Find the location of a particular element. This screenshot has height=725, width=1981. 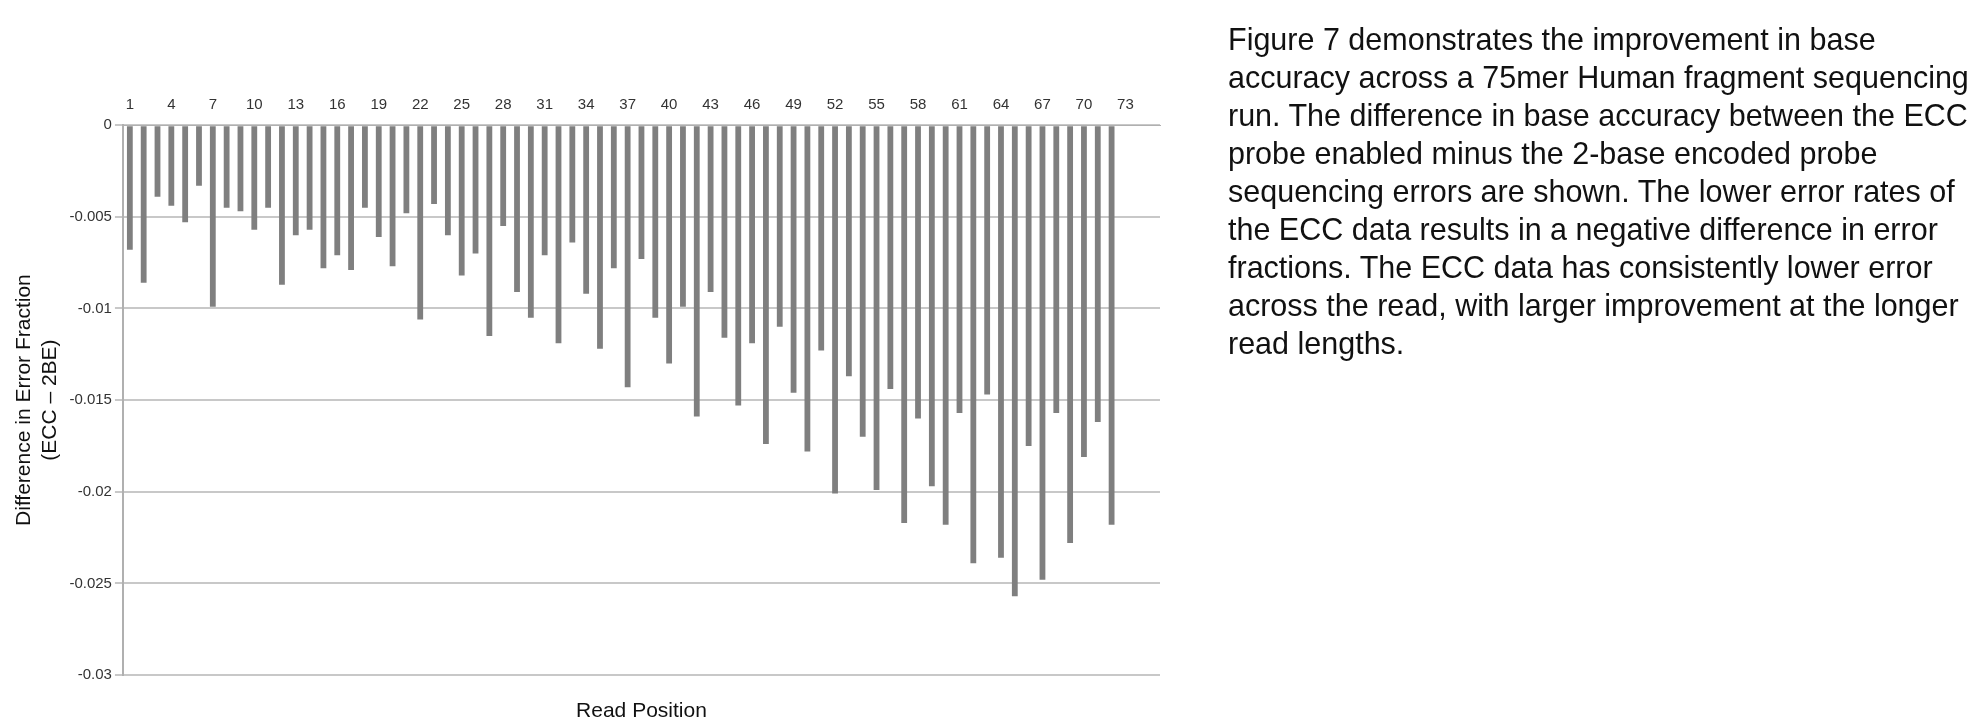

y-axis-title: Difference in Error Fraction (ECC – 2BE) is located at coordinates (35, 400).